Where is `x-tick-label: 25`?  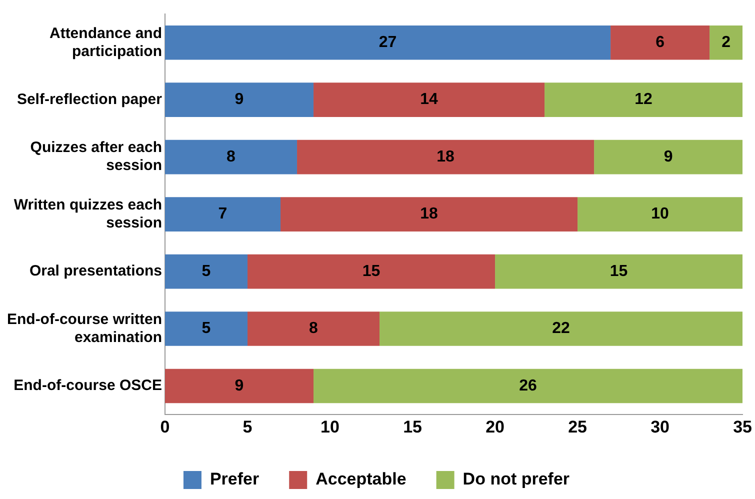 x-tick-label: 25 is located at coordinates (577, 426).